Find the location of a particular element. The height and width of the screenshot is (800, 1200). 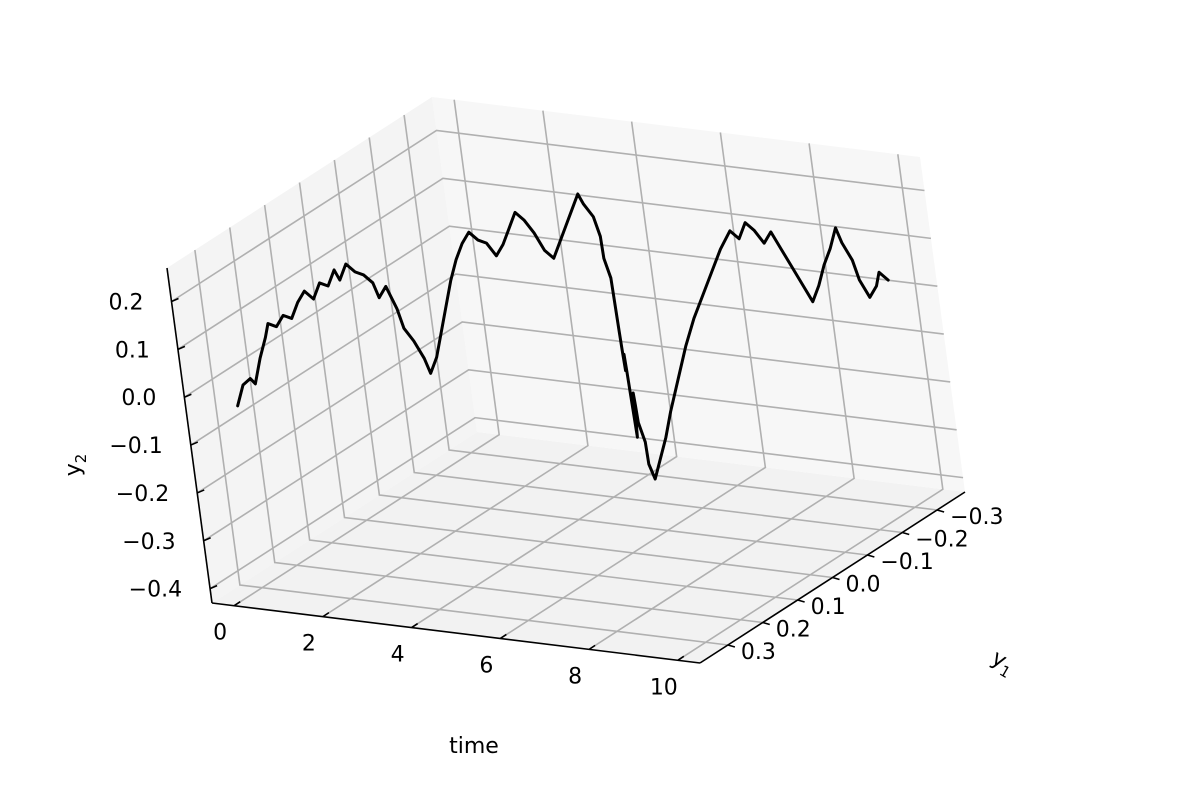

svg-text: y1 is located at coordinates (1002, 664).